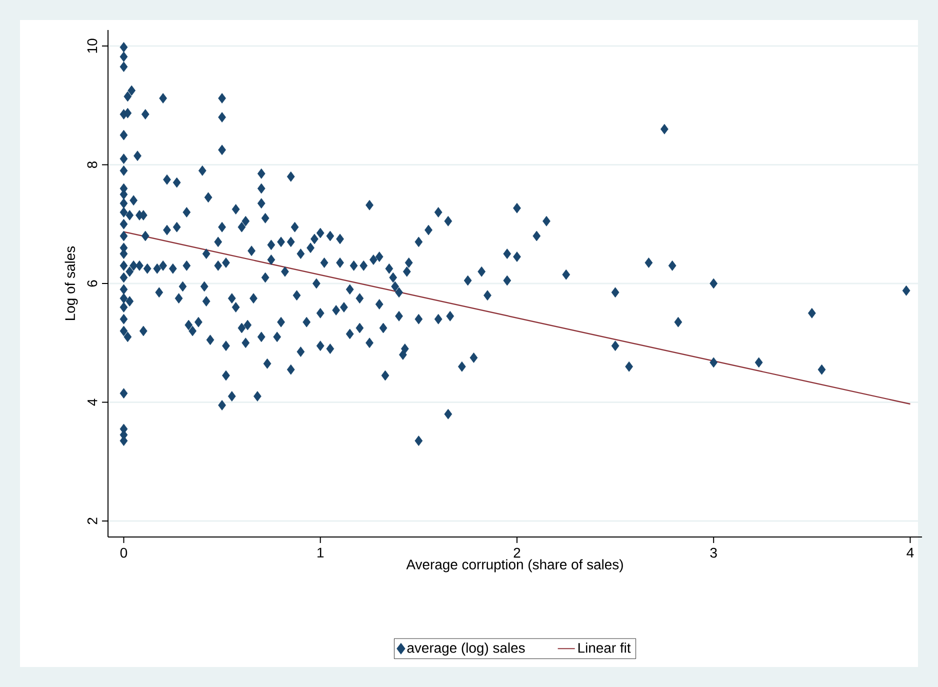 This screenshot has height=687, width=938. I want to click on legend-label: Linear fit, so click(604, 647).